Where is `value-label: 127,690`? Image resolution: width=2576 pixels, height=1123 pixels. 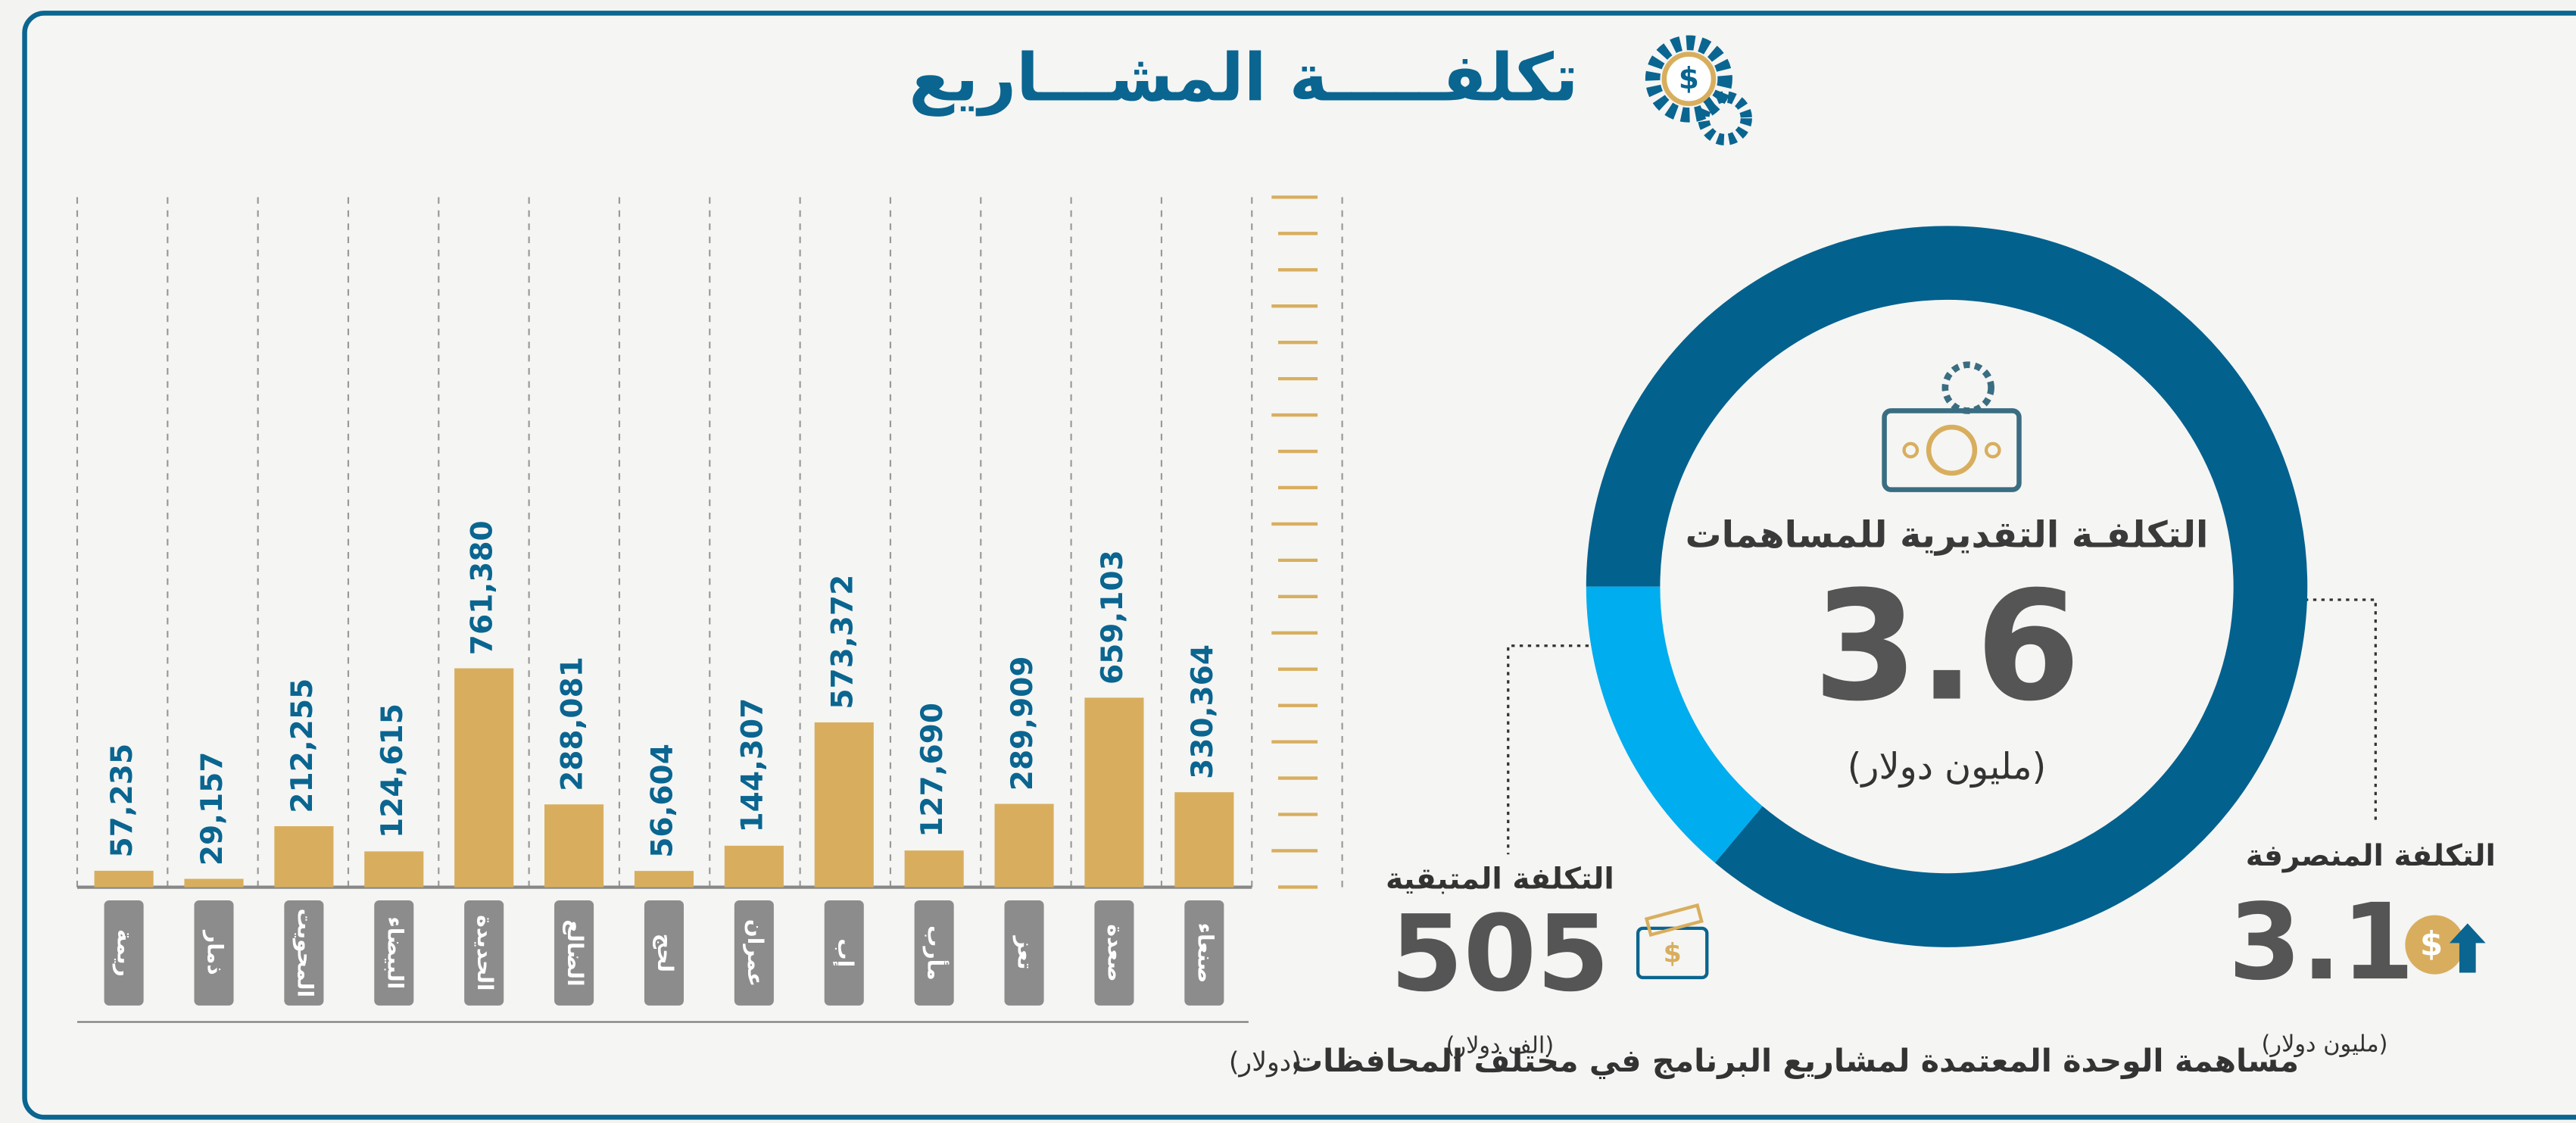
value-label: 127,690 is located at coordinates (932, 770).